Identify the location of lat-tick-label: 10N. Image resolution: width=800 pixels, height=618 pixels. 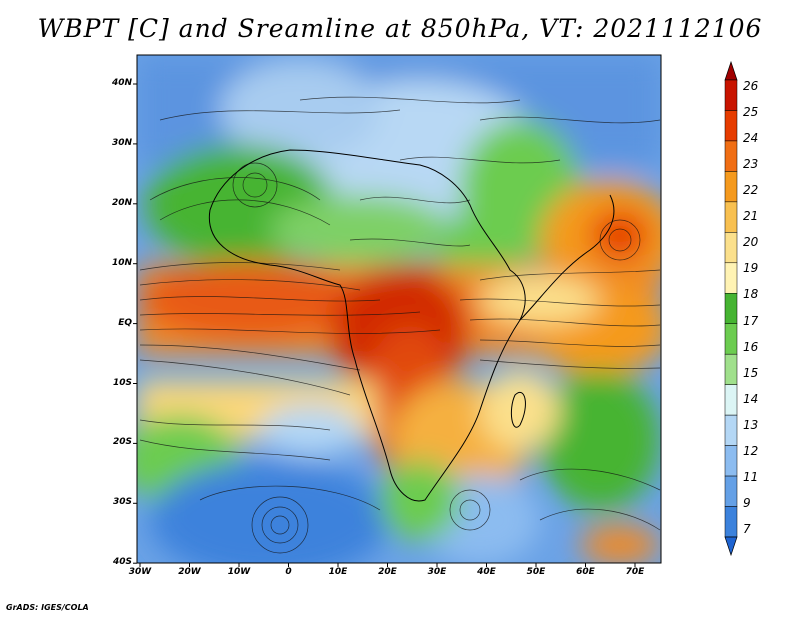
(121, 262).